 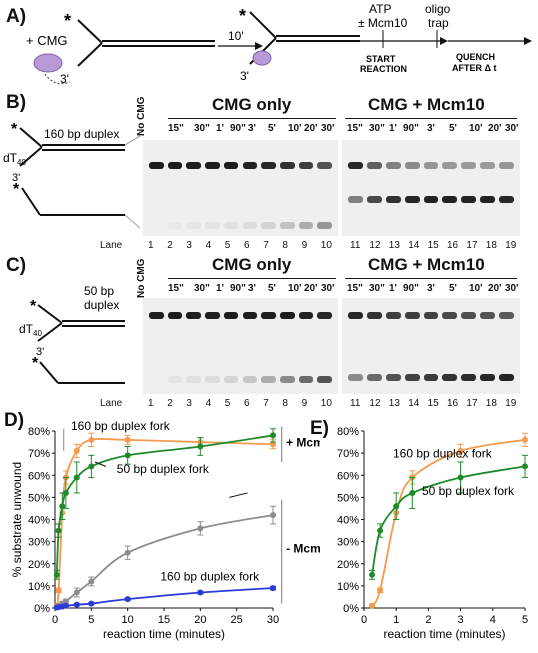 I want to click on lane-number: 3, so click(x=189, y=403).